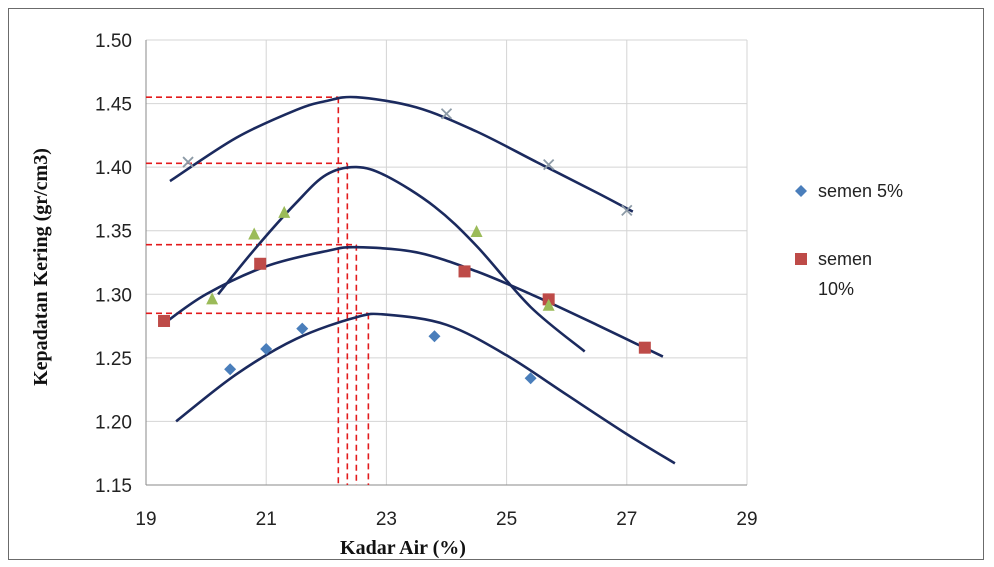 This screenshot has width=994, height=567. I want to click on legend-label: 10%, so click(836, 289).